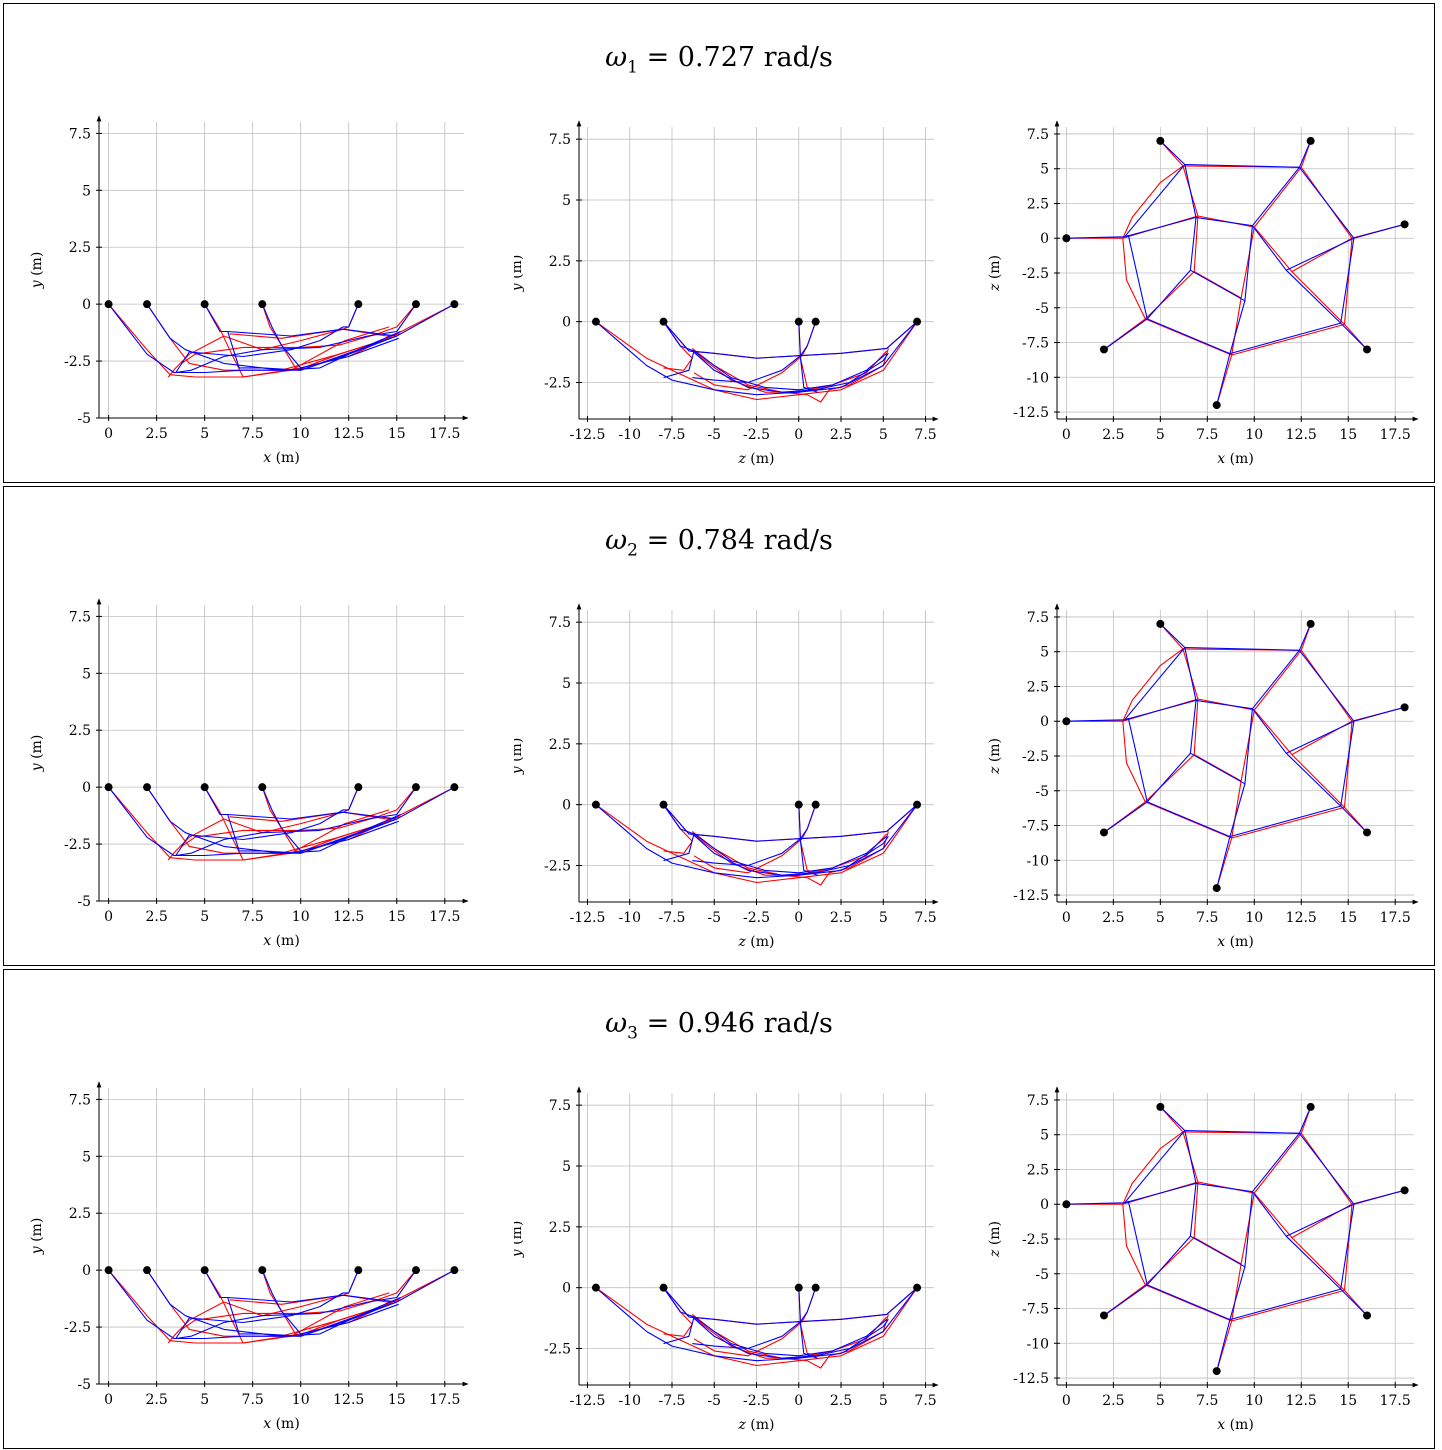 The width and height of the screenshot is (1442, 1450). What do you see at coordinates (1038, 687) in the screenshot?
I see `y-tick-label: 2.5` at bounding box center [1038, 687].